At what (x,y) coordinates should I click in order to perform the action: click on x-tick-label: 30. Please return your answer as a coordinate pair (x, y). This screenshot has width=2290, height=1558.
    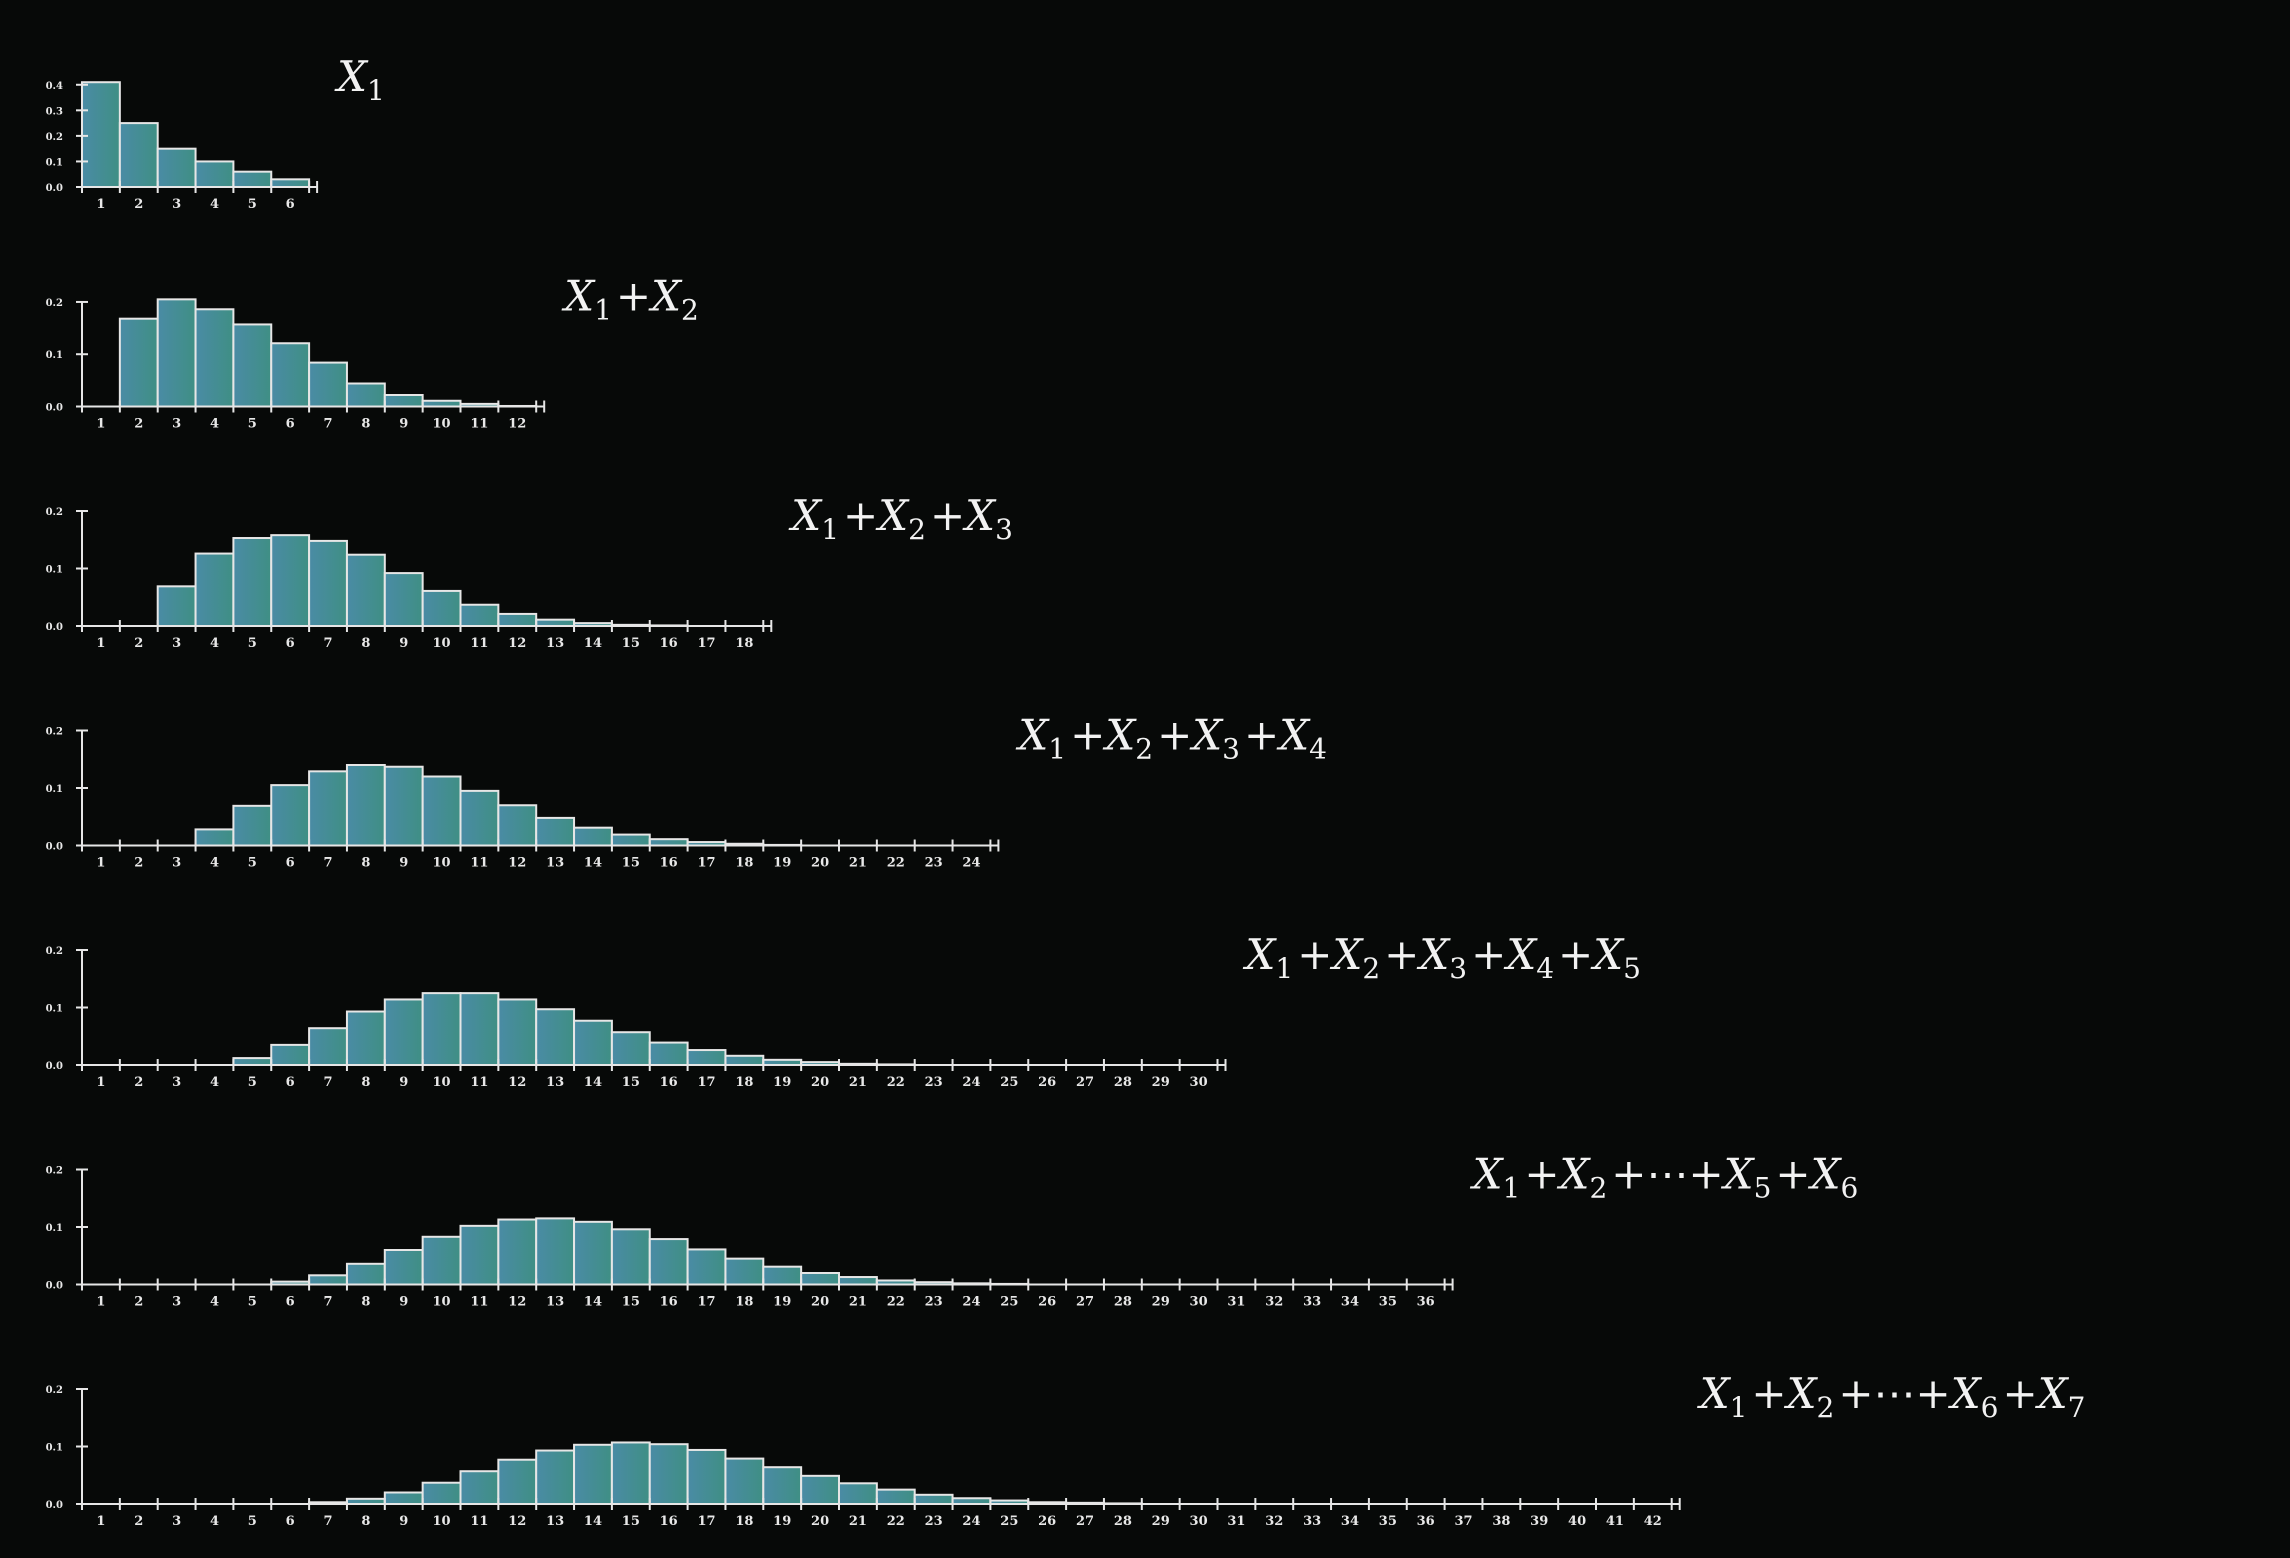
    Looking at the image, I should click on (1199, 1521).